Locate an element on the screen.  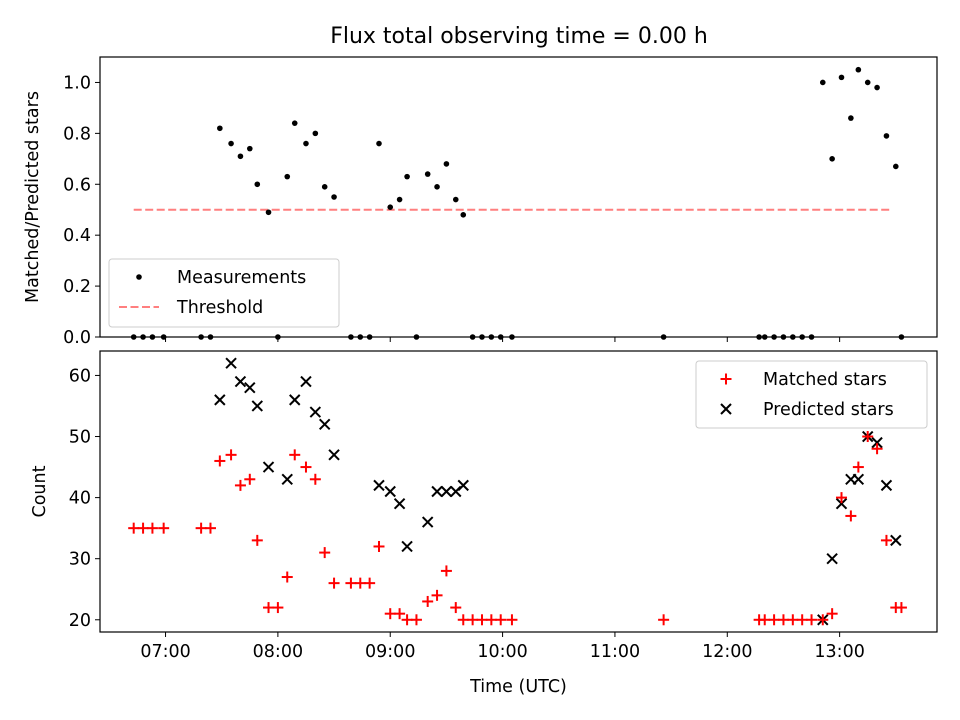
x-tick-label: 08:00 is located at coordinates (278, 652).